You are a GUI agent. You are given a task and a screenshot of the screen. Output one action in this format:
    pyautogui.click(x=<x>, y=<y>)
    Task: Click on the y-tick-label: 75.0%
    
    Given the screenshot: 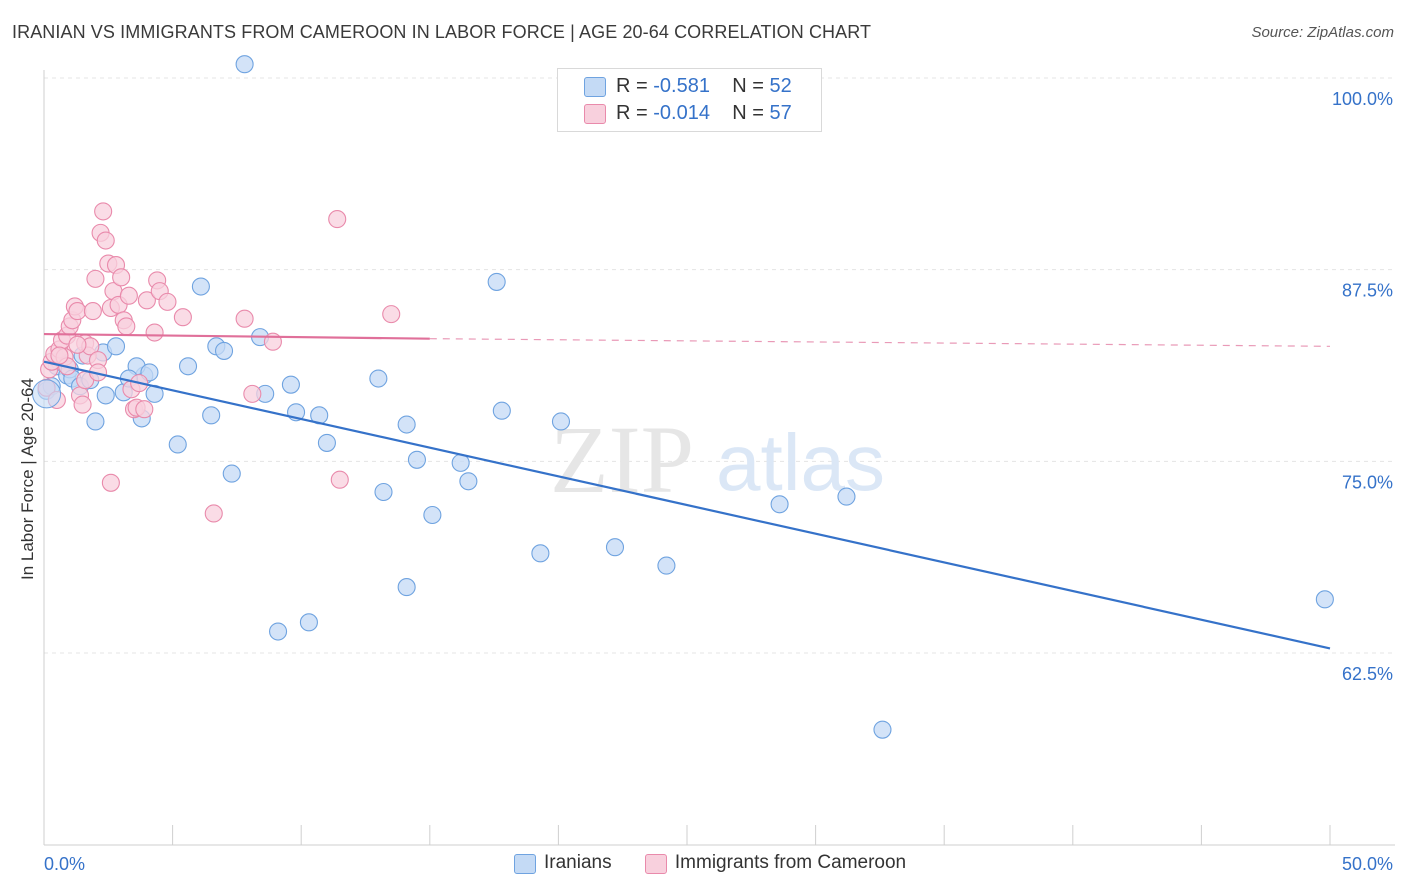 What is the action you would take?
    pyautogui.click(x=1367, y=482)
    